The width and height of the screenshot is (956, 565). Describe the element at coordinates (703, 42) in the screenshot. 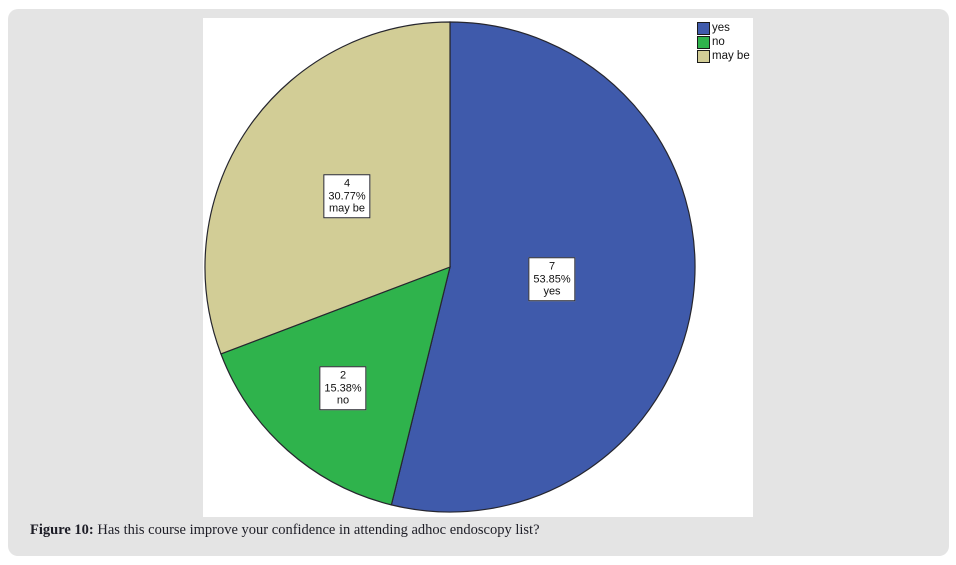

I see `legend-swatch-no` at that location.